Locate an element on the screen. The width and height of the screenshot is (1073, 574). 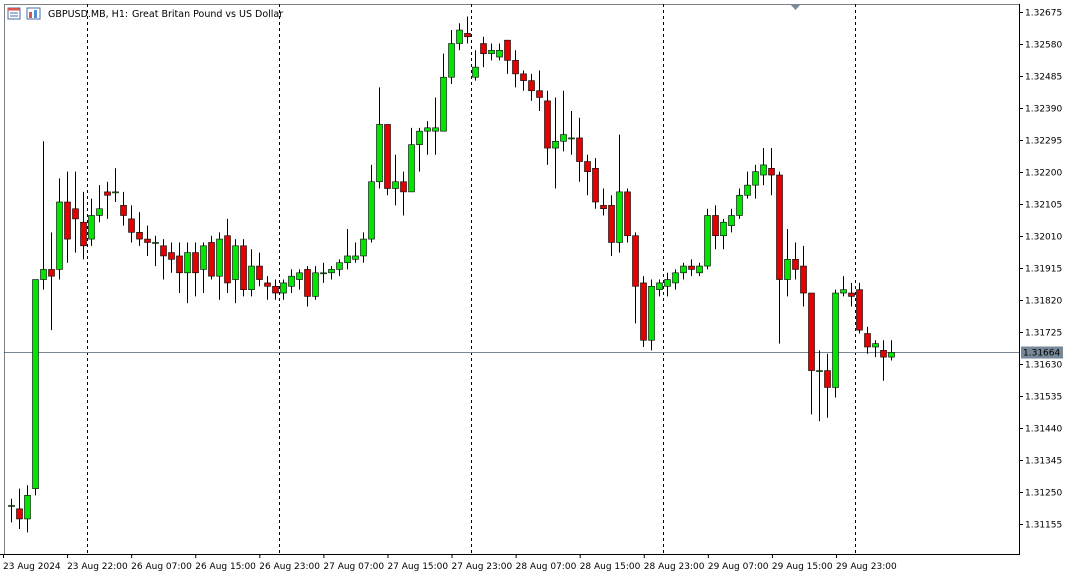
time-tick-label: 27 Aug 15:00 is located at coordinates (417, 567).